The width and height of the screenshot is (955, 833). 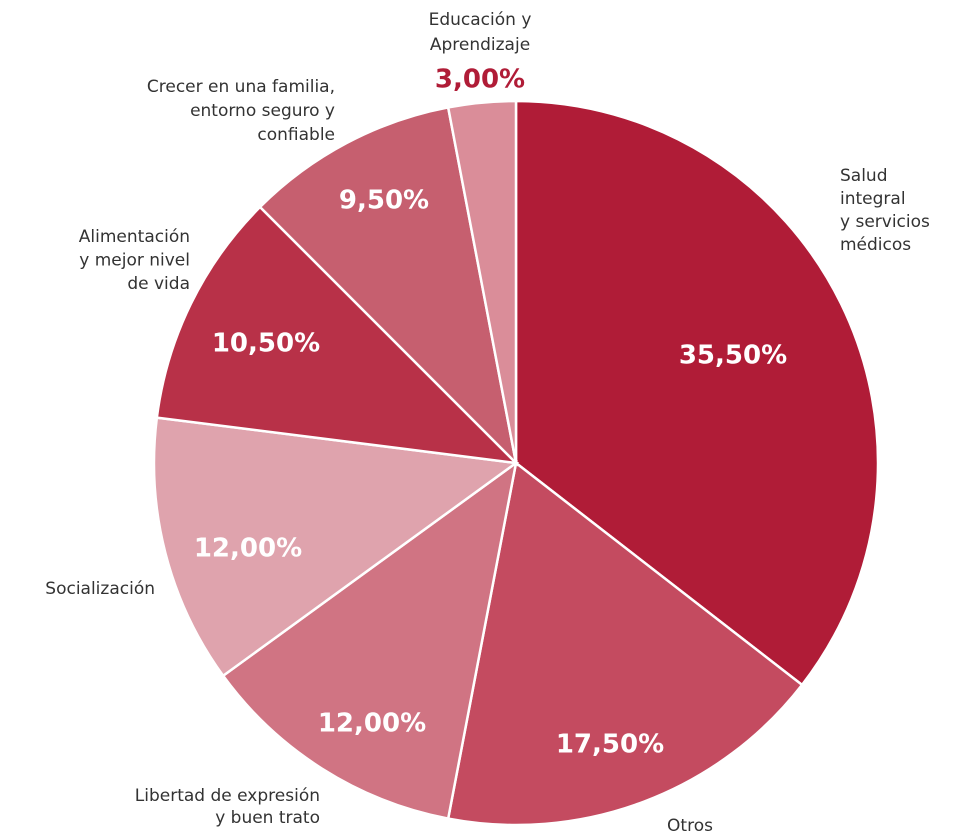 What do you see at coordinates (864, 176) in the screenshot?
I see `category-label-line: Salud` at bounding box center [864, 176].